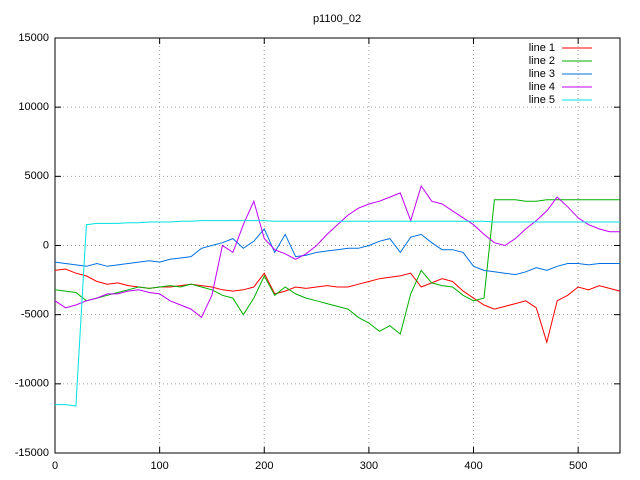 This screenshot has width=640, height=480. What do you see at coordinates (32, 453) in the screenshot?
I see `y-tick-label: -15000` at bounding box center [32, 453].